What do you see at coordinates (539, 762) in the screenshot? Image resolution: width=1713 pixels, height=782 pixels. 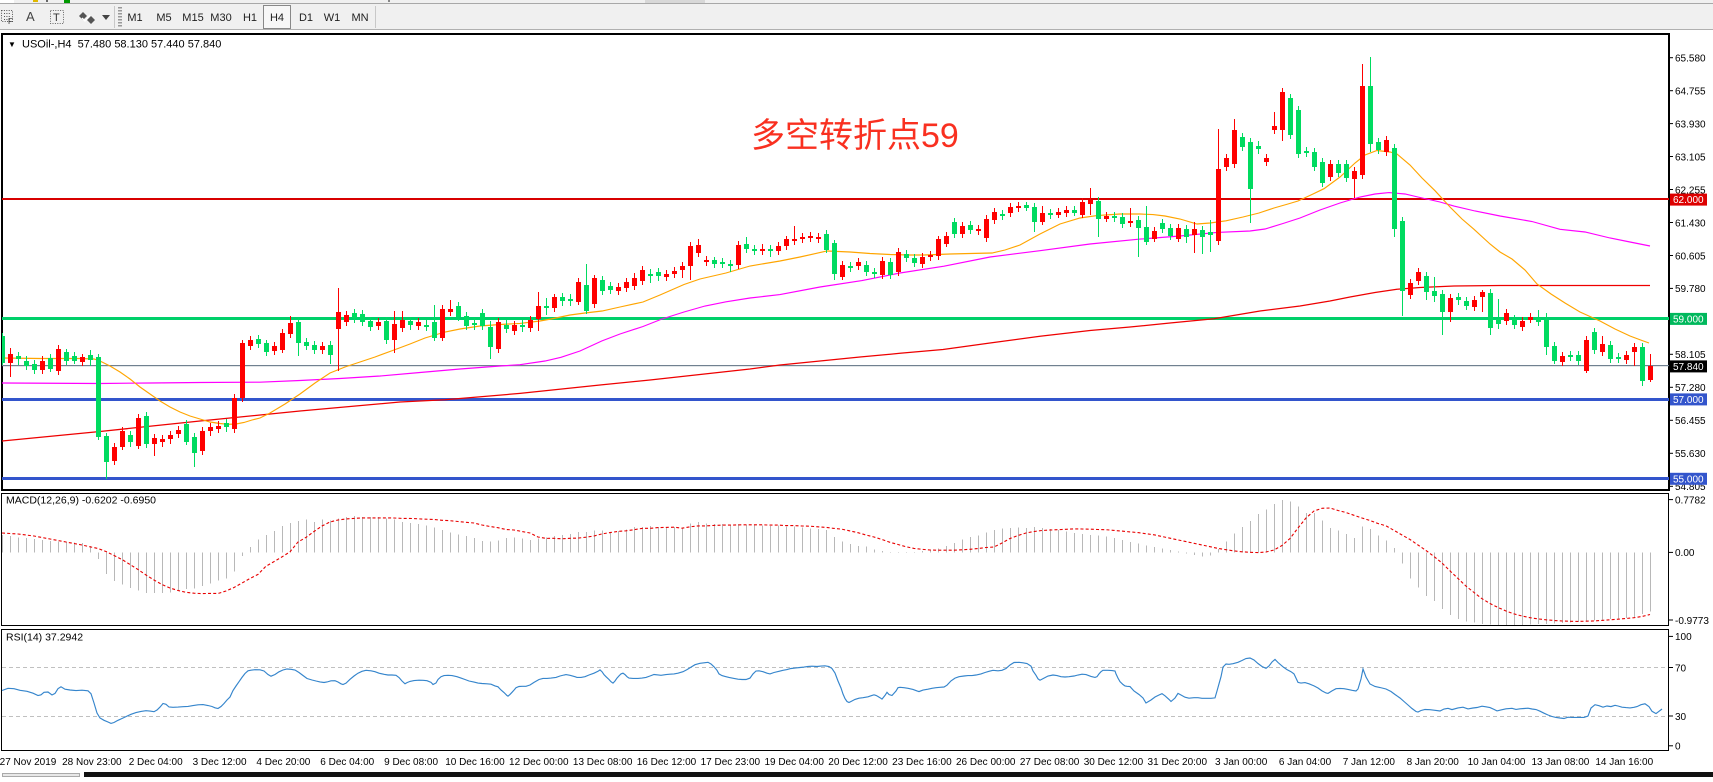 I see `svg-text: 12 Dec 00:00` at bounding box center [539, 762].